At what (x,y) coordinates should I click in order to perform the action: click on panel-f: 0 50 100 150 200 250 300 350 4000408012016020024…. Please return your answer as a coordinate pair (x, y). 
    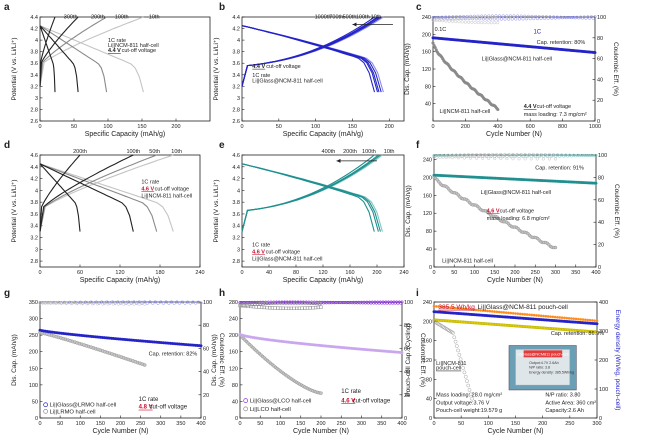
    Looking at the image, I should click on (512, 218).